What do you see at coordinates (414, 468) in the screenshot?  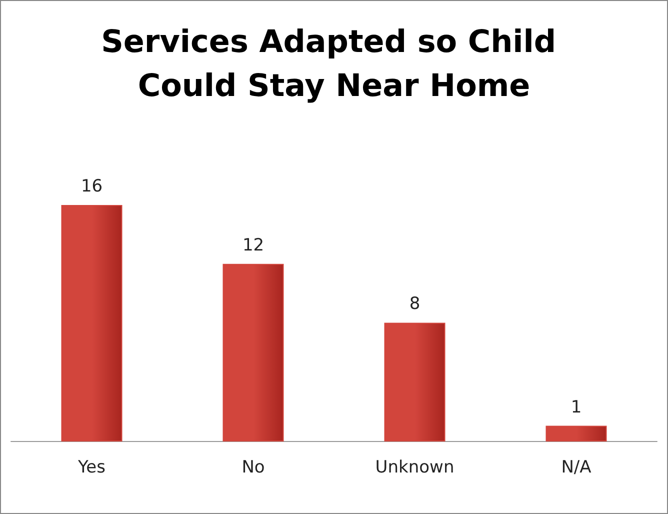 I see `x-tick-label: Unknown` at bounding box center [414, 468].